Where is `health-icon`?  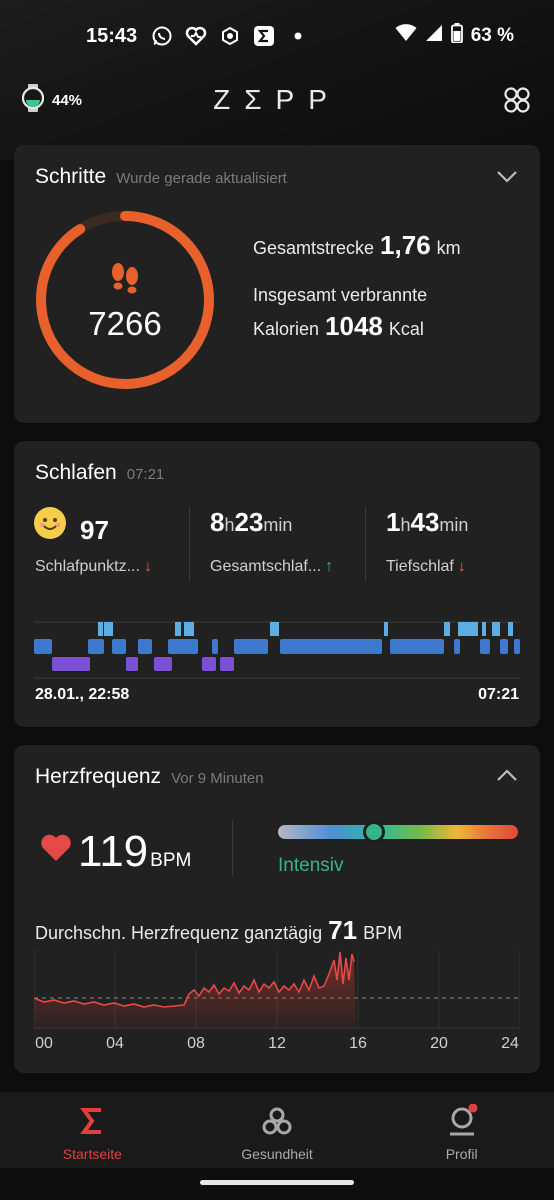
health-icon is located at coordinates (277, 1121).